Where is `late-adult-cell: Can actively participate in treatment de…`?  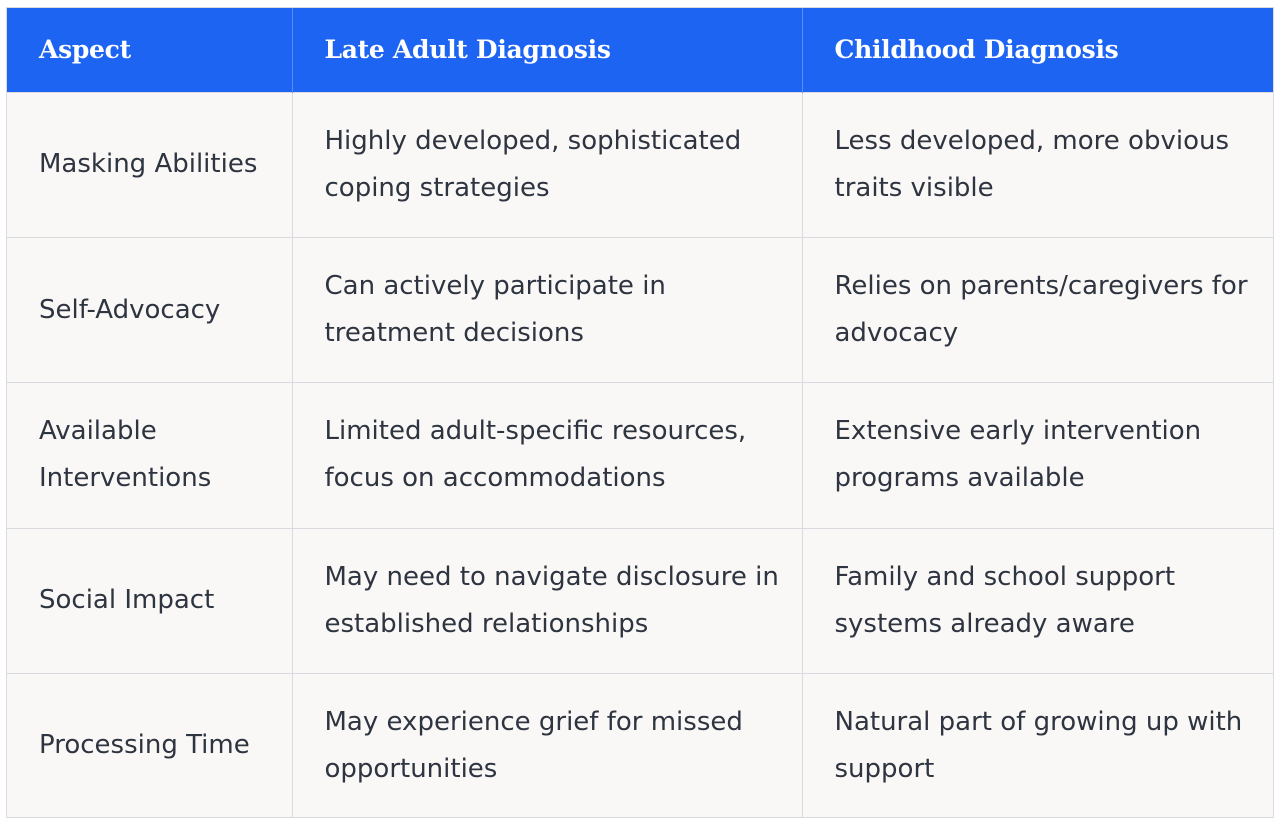
late-adult-cell: Can actively participate in treatment de… is located at coordinates (547, 309).